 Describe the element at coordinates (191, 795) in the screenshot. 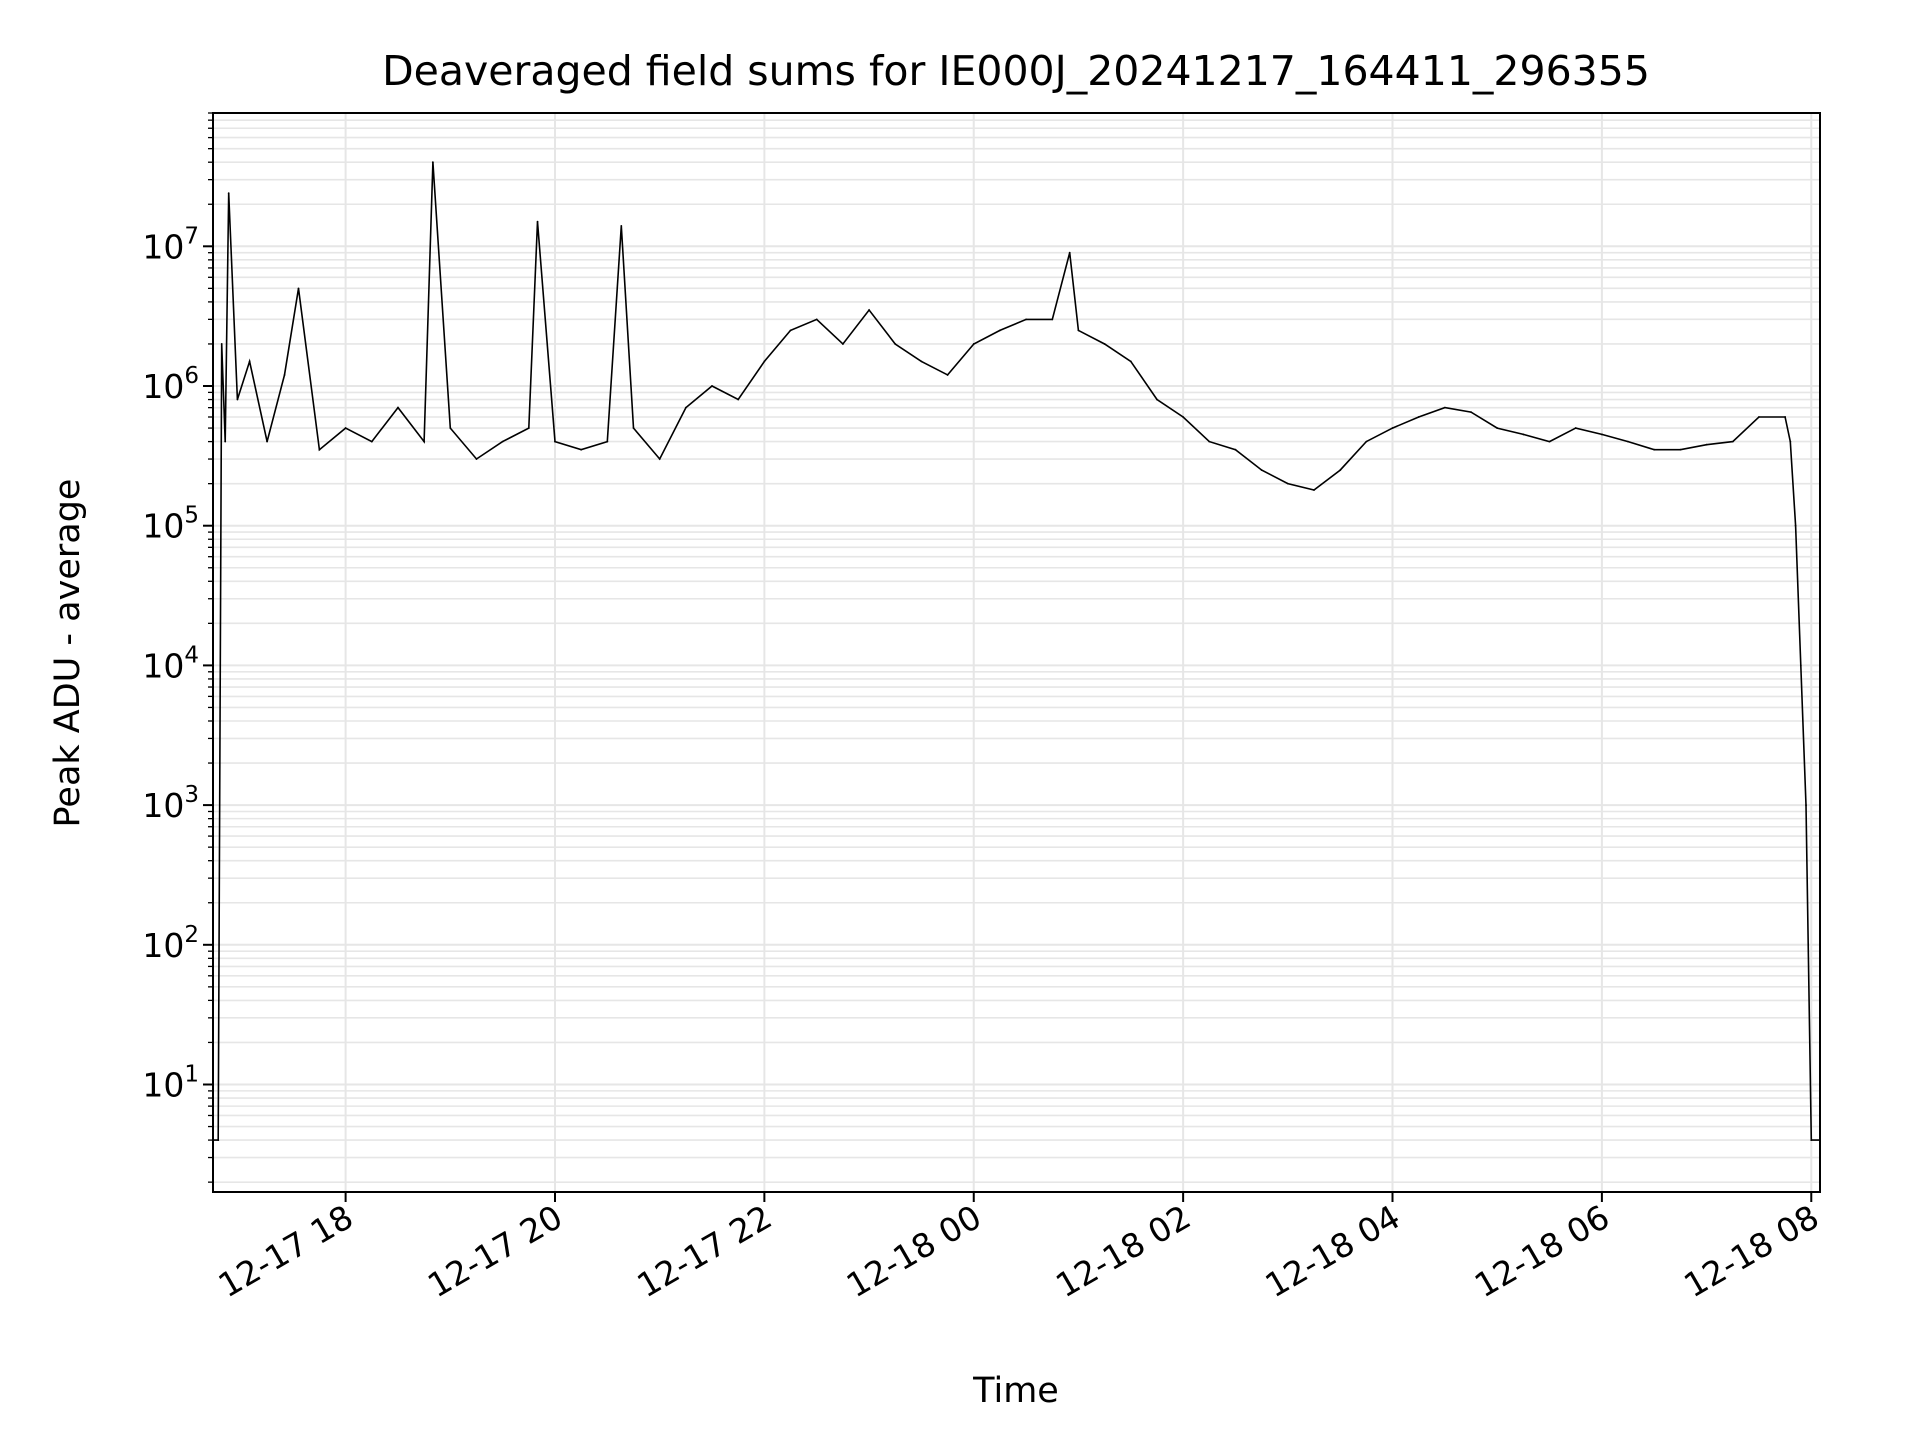

I see `y-tick-exponent: 3` at that location.